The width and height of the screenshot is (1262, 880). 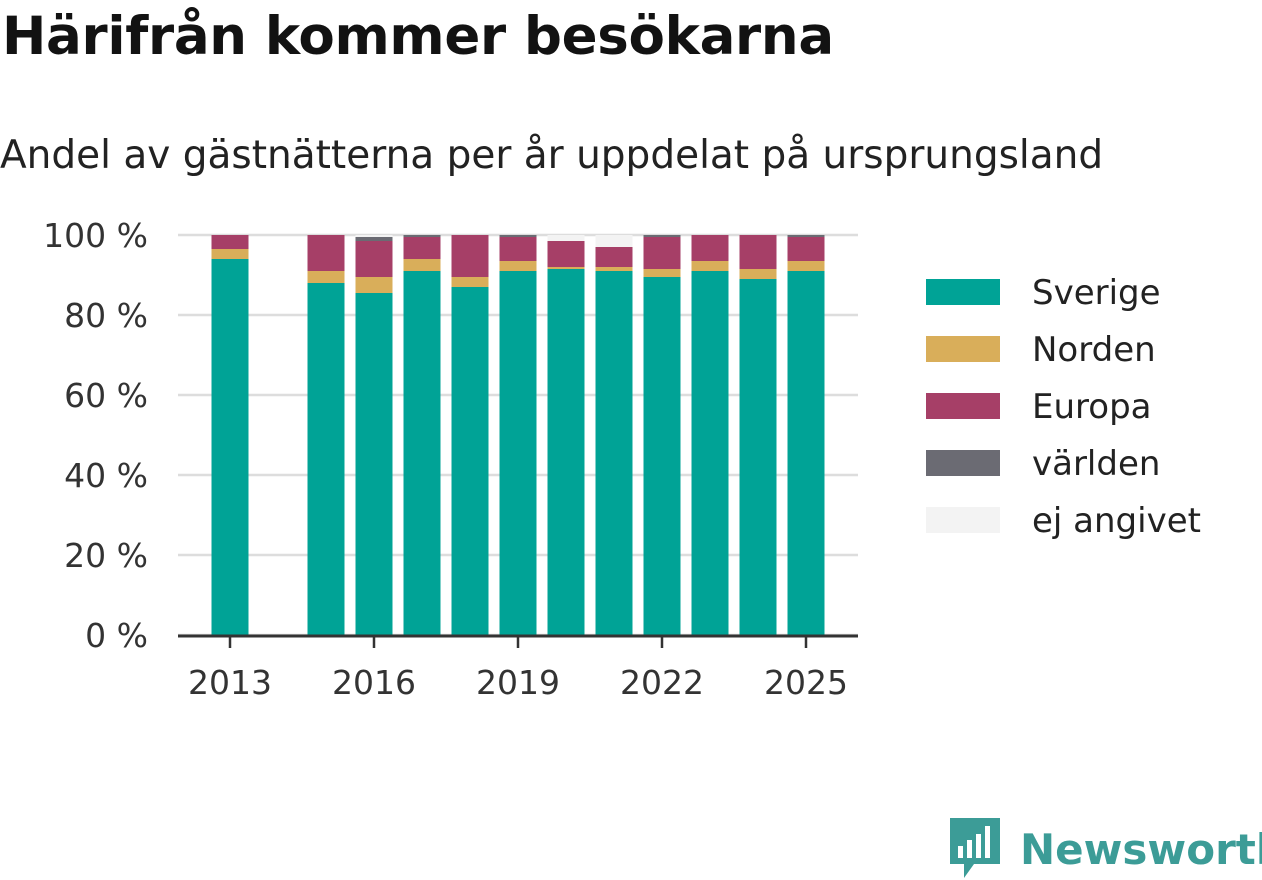 What do you see at coordinates (106, 555) in the screenshot?
I see `y-tick-label: 20 %` at bounding box center [106, 555].